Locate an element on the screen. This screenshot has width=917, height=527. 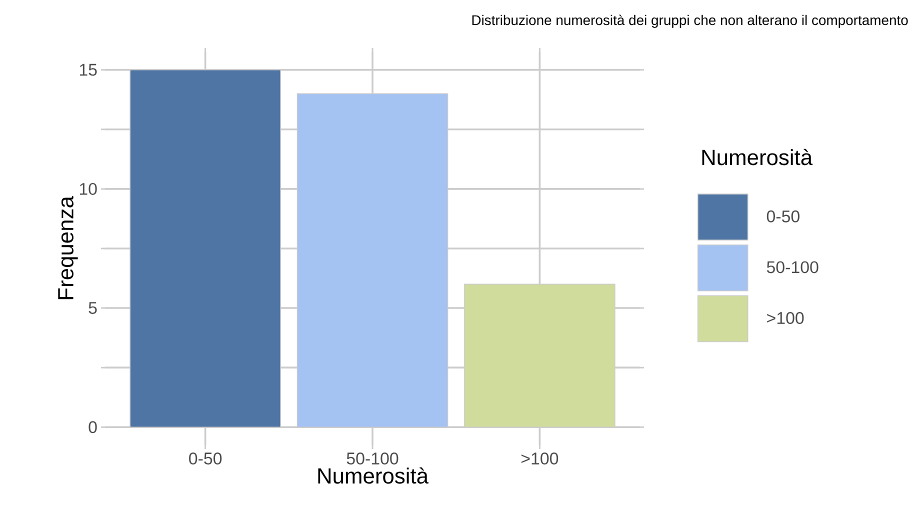
text: >100 is located at coordinates (785, 318).